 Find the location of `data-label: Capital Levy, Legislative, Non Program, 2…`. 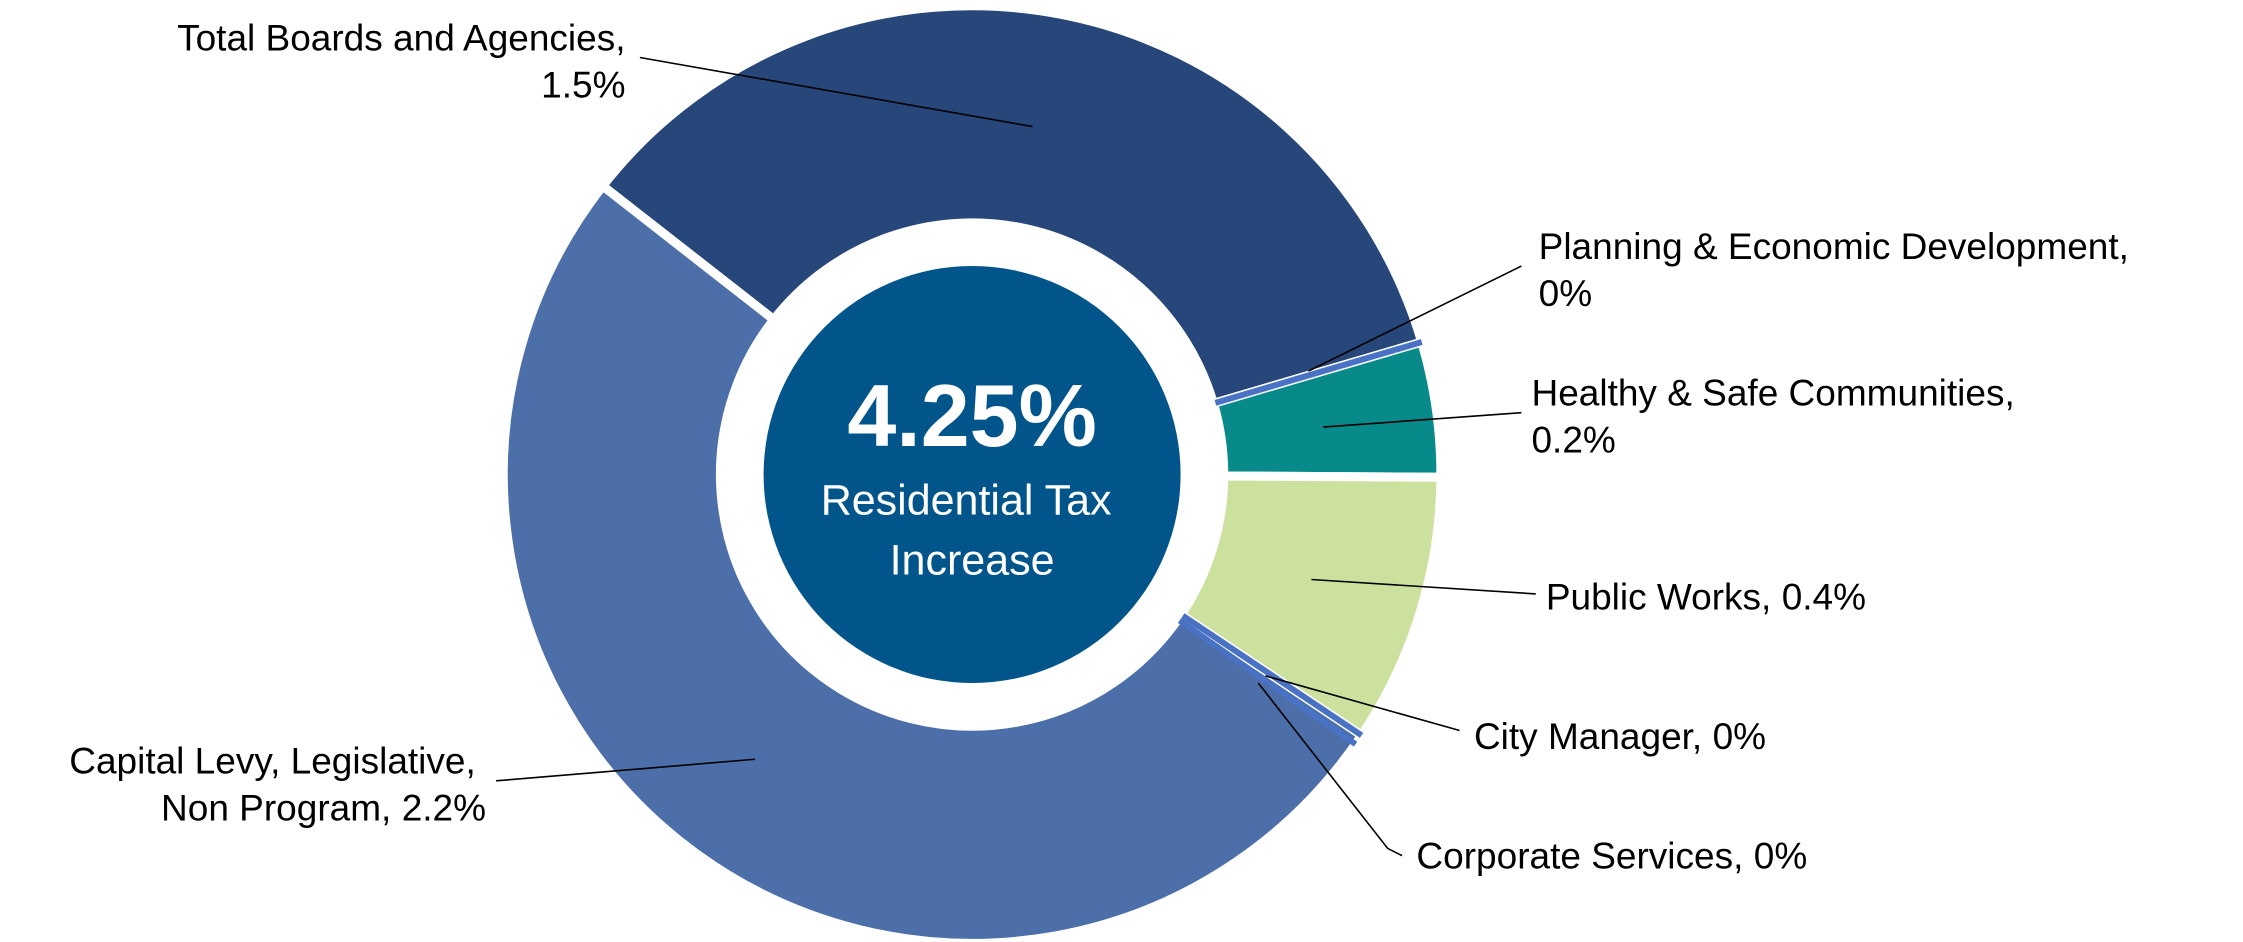

data-label: Capital Levy, Legislative, Non Program, 2… is located at coordinates (277, 785).